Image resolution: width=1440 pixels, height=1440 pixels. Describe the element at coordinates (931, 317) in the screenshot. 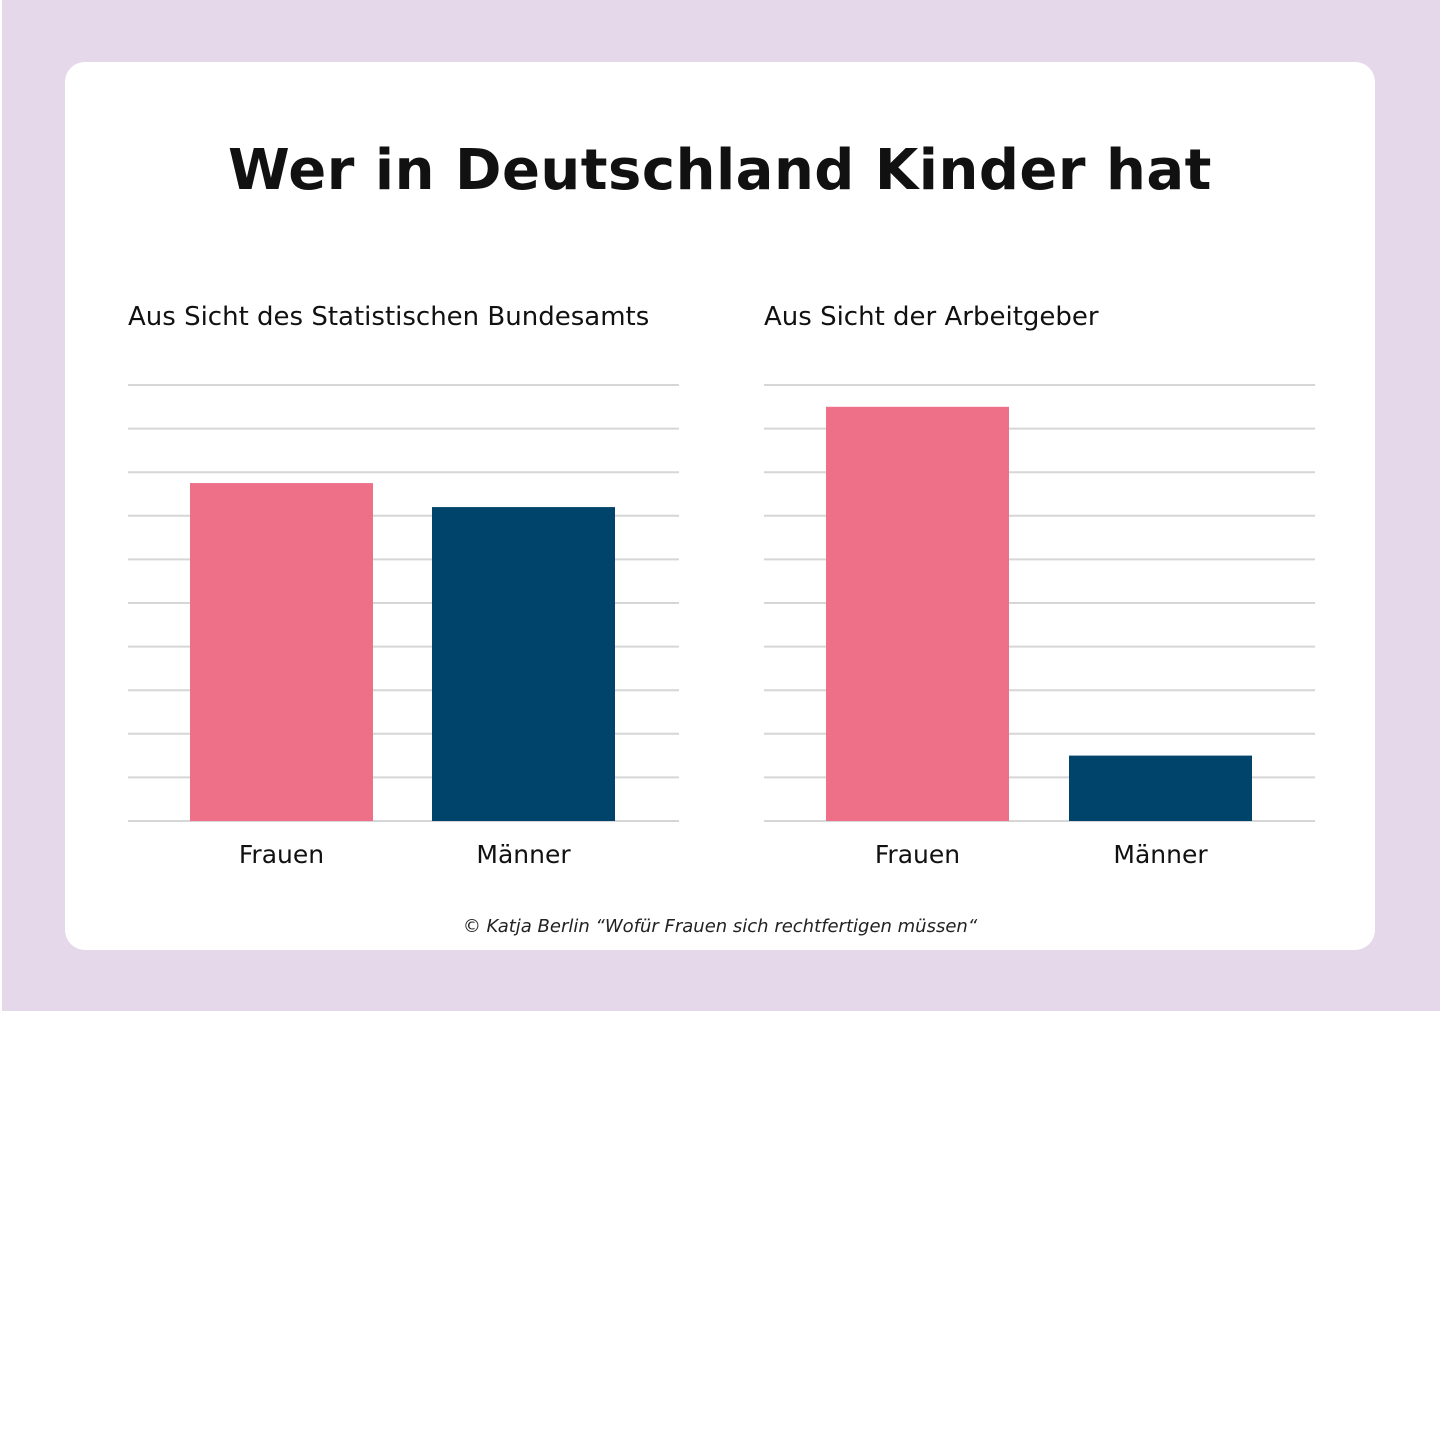

I see `right-chart-title: Aus Sicht der Arbeitgeber` at that location.